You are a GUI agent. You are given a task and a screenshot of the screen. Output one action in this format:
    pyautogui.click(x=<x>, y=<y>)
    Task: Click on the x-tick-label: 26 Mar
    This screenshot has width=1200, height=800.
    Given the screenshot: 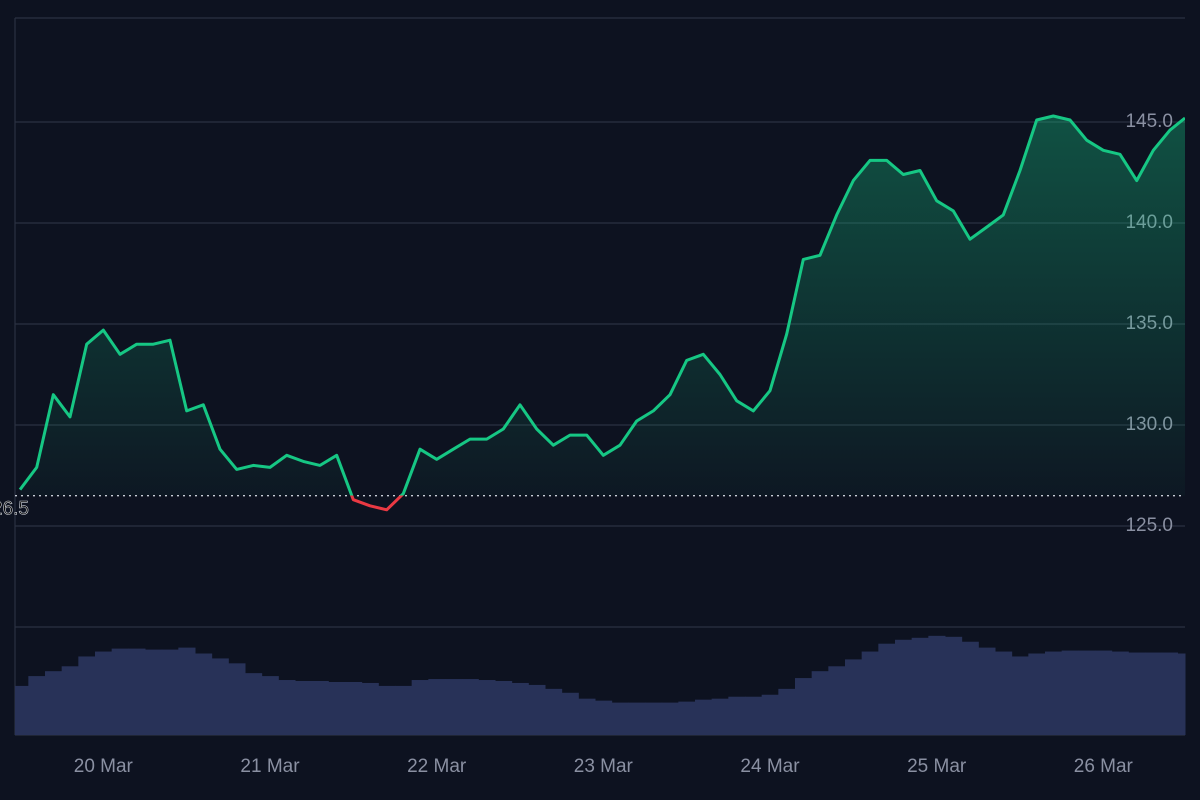 What is the action you would take?
    pyautogui.click(x=1104, y=766)
    